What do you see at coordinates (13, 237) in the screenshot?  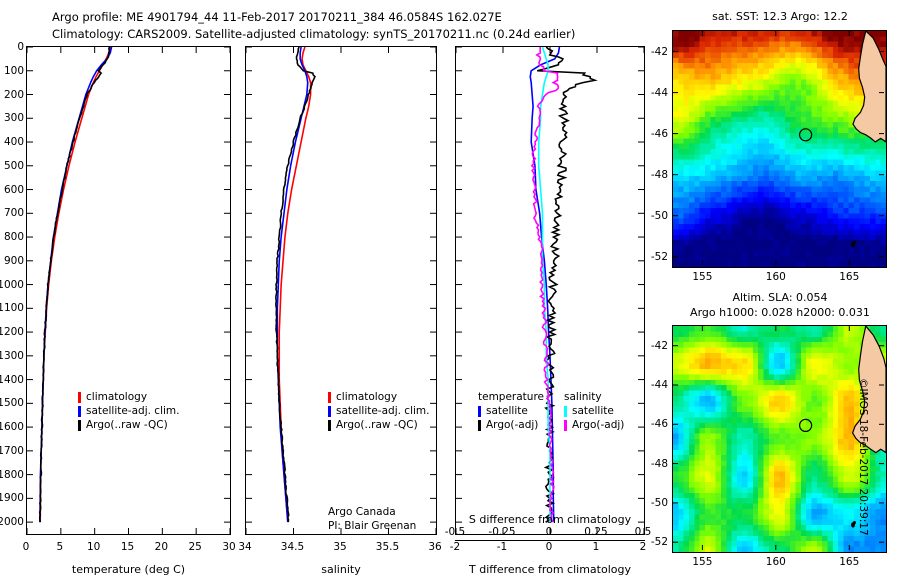 I see `depth-tick-label: 800` at bounding box center [13, 237].